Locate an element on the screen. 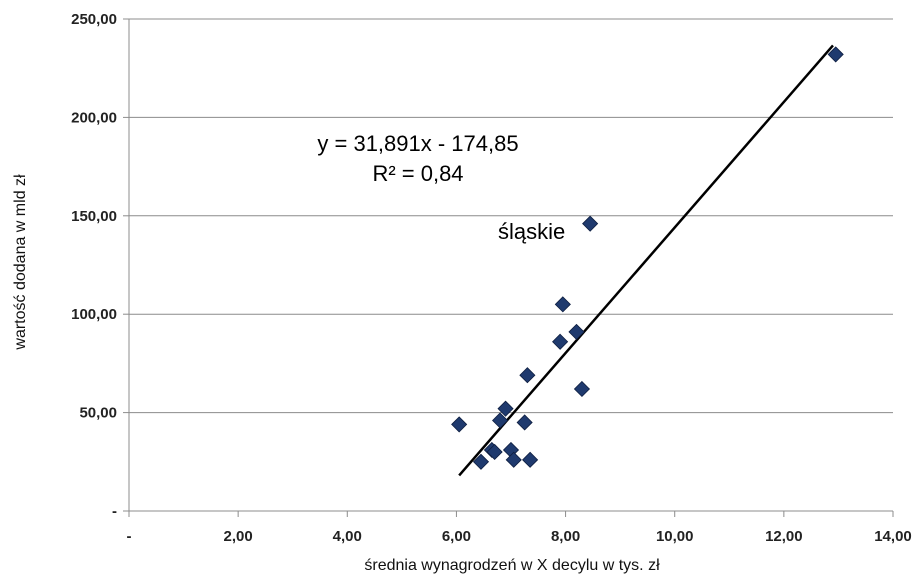 This screenshot has height=581, width=919. trendline-equation: y = 31,891x - 174,85 is located at coordinates (417, 143).